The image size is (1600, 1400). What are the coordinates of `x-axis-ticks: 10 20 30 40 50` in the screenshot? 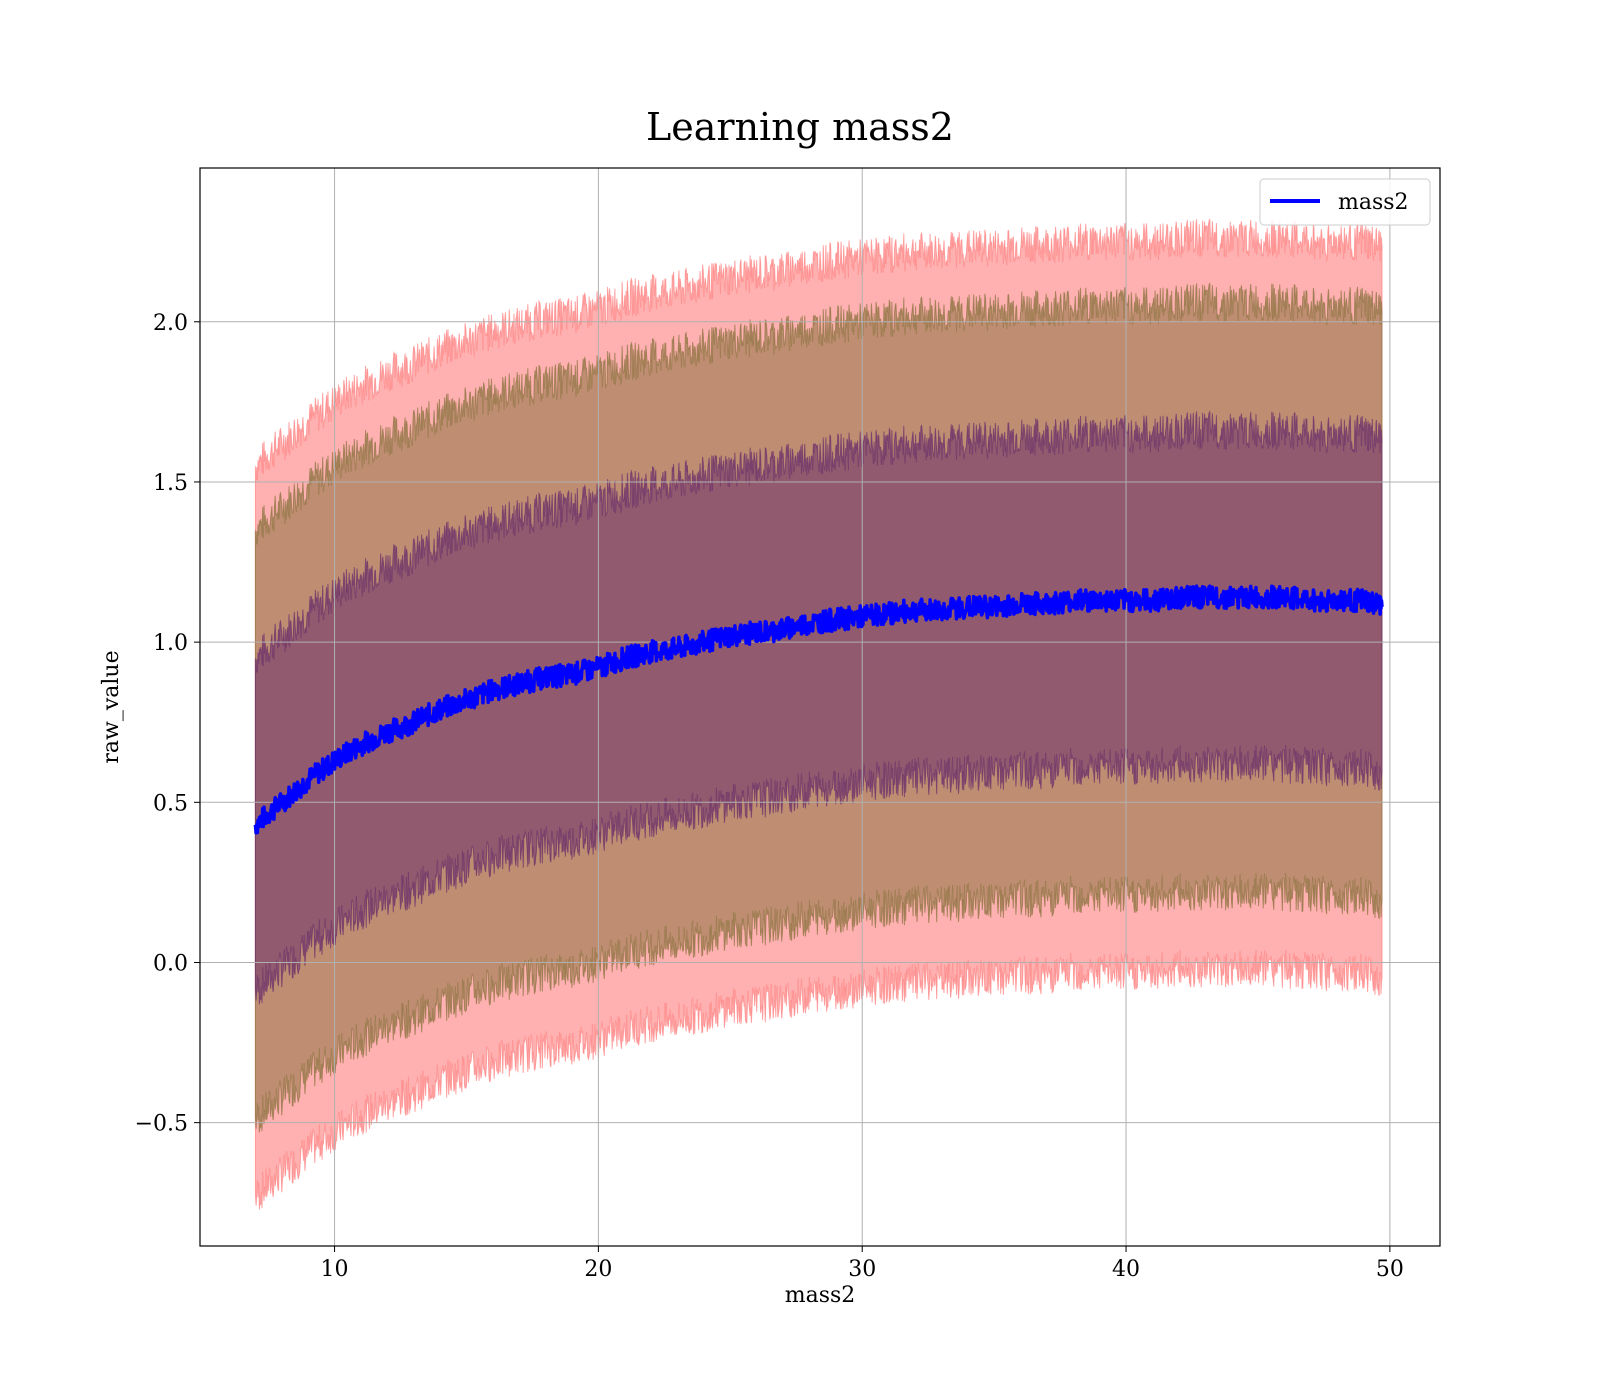 It's located at (862, 1264).